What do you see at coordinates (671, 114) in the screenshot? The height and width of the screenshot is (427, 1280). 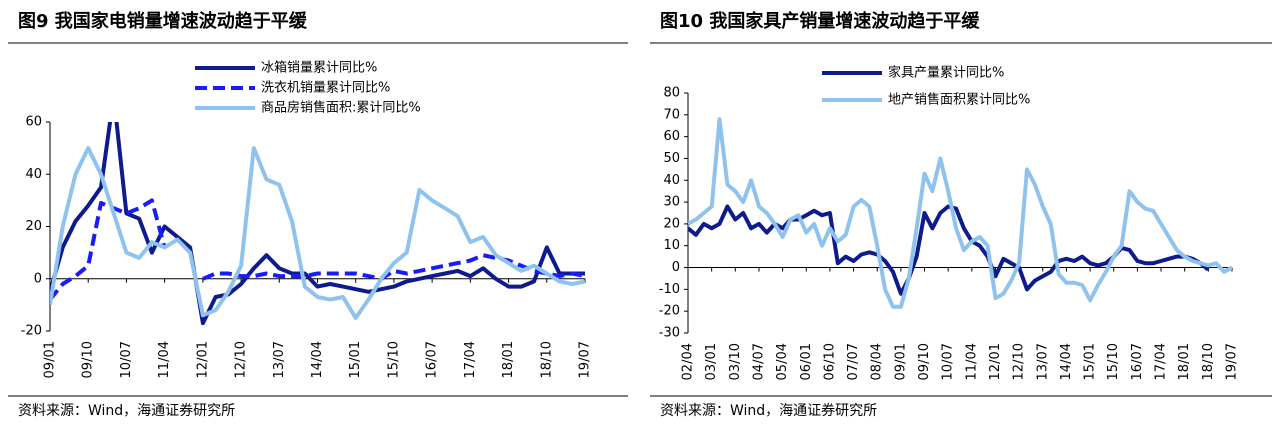 I see `y-tick-label: 70` at bounding box center [671, 114].